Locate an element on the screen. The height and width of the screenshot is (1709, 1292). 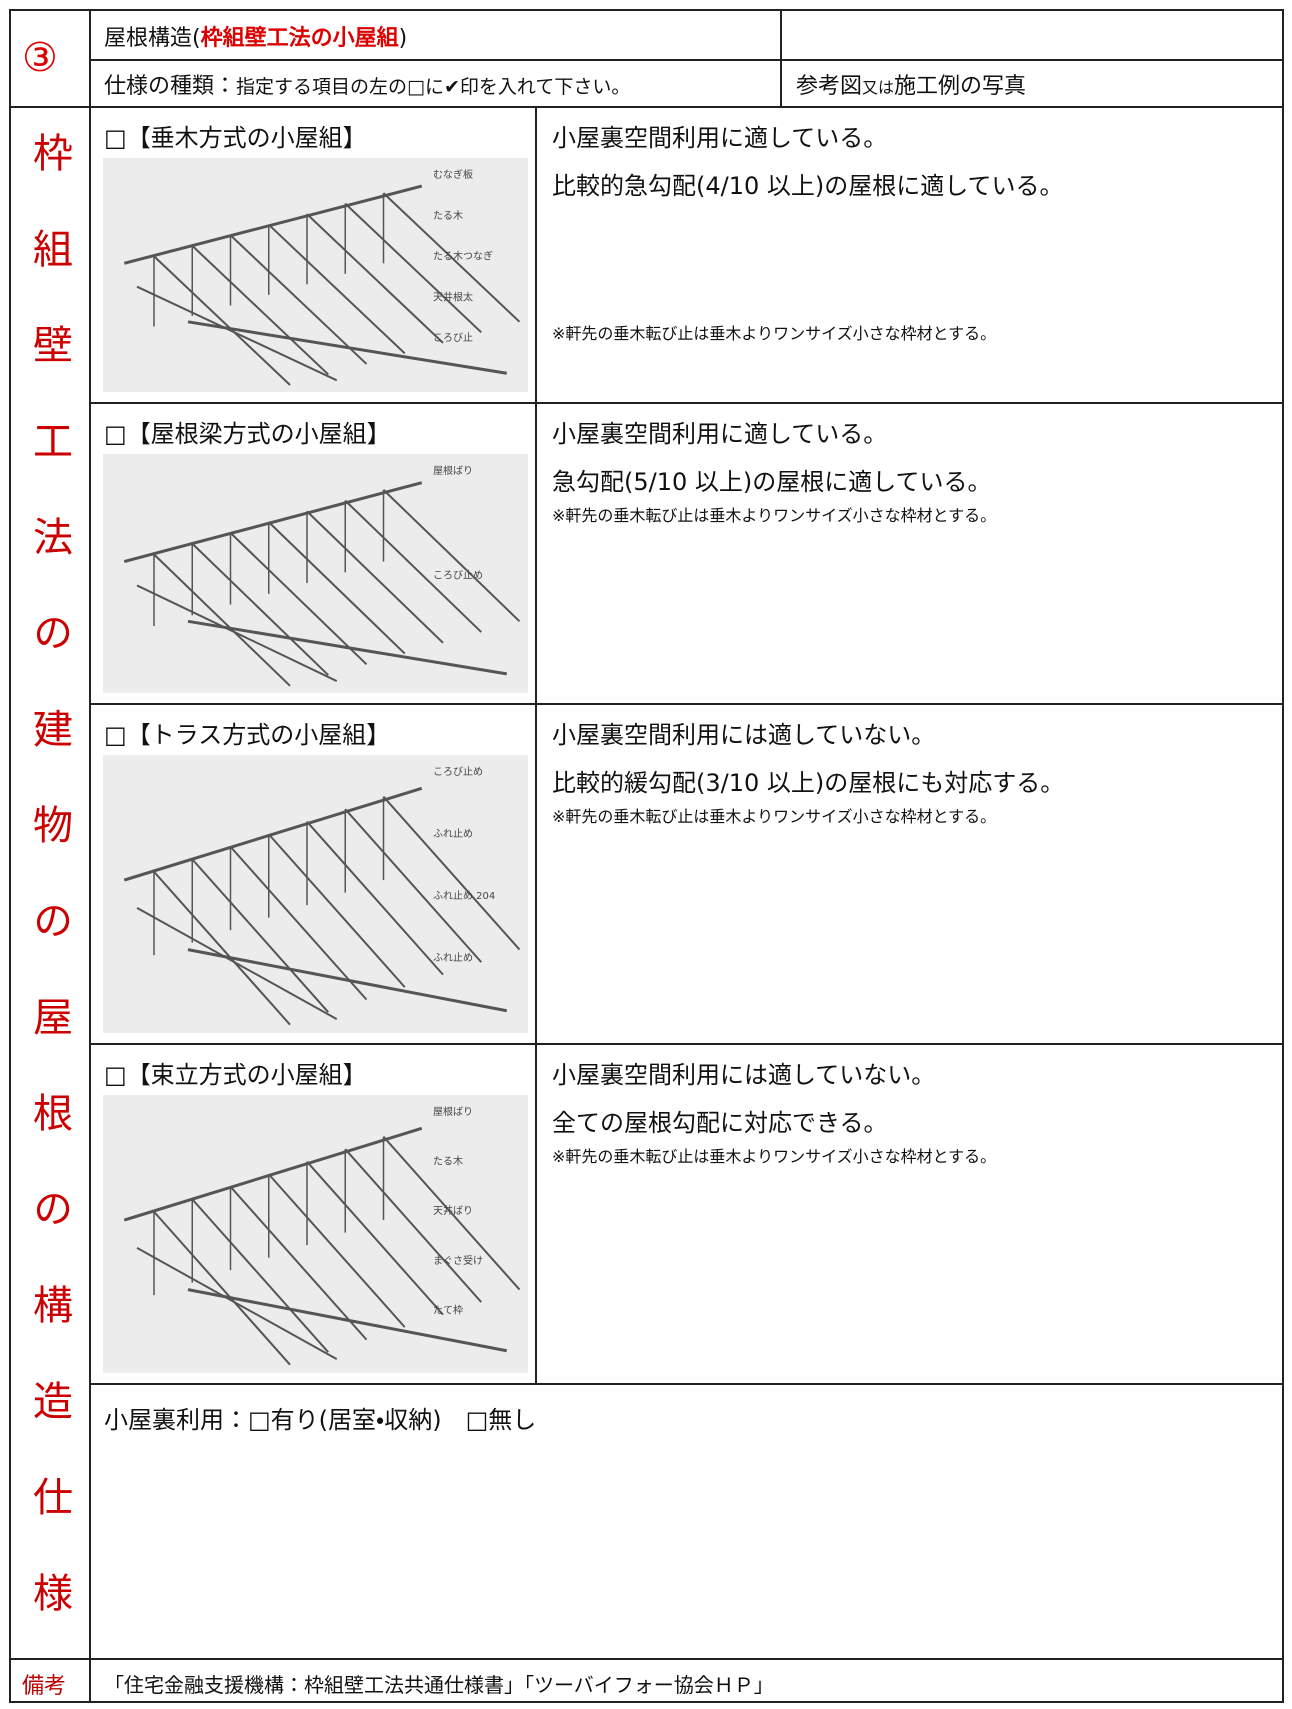
option-label: 【束立方式の小屋組】 is located at coordinates (246, 1075).